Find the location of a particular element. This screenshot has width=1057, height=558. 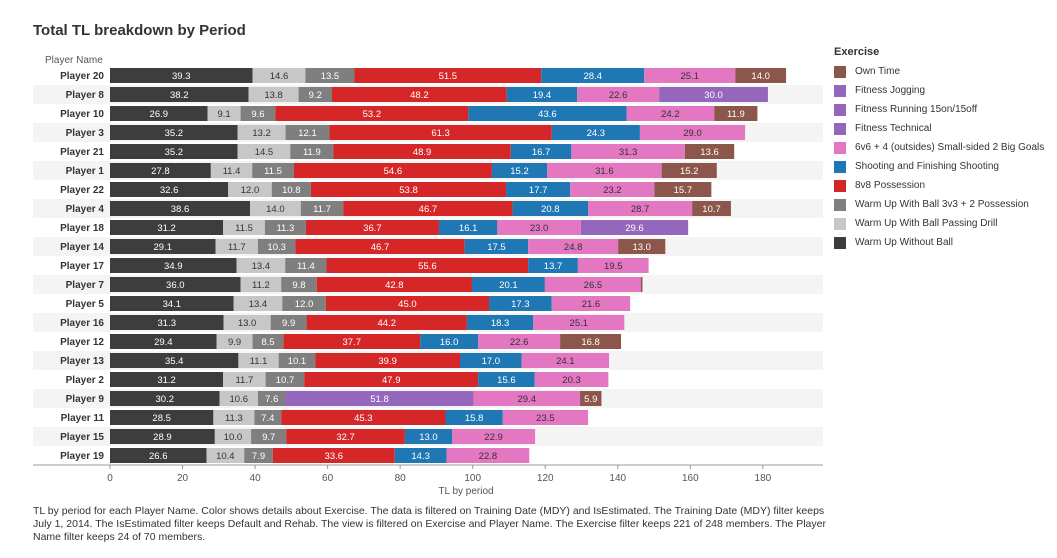

data-label: 29.0 is located at coordinates (692, 133).